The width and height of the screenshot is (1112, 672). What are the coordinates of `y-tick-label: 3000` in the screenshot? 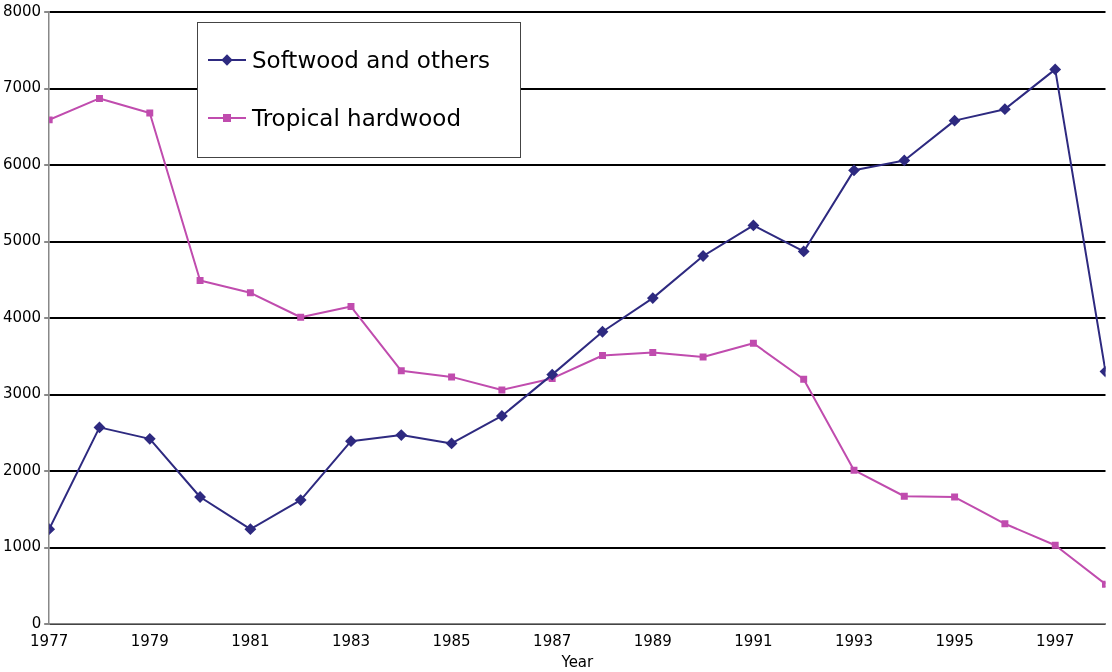 It's located at (22, 393).